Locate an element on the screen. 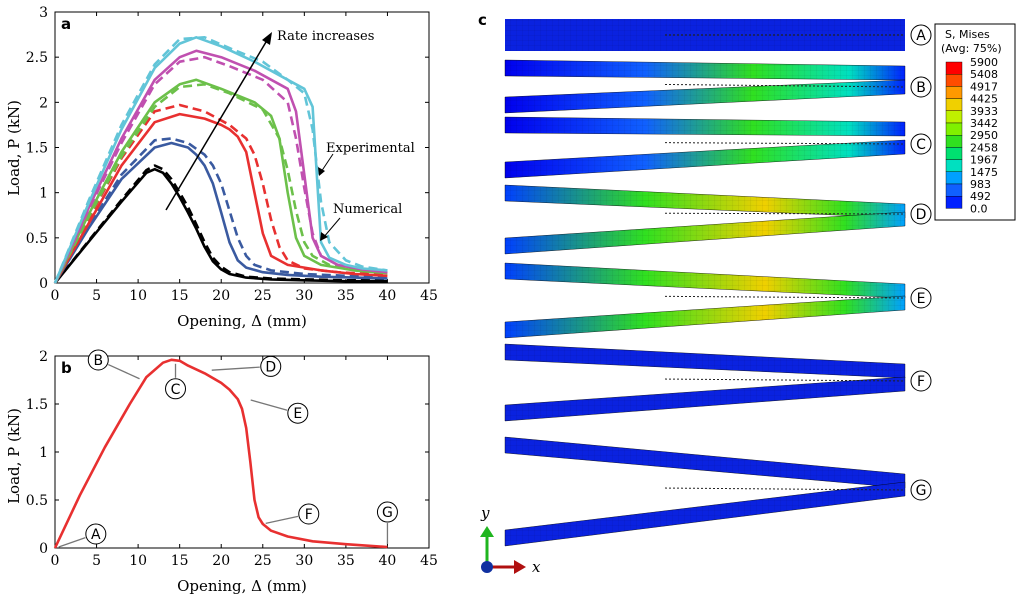  numerical-pointer is located at coordinates (331, 228).